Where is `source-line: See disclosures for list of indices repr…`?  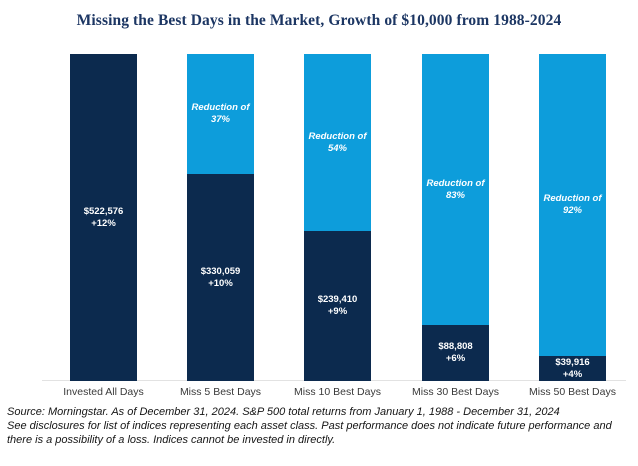 source-line: See disclosures for list of indices repr… is located at coordinates (309, 425).